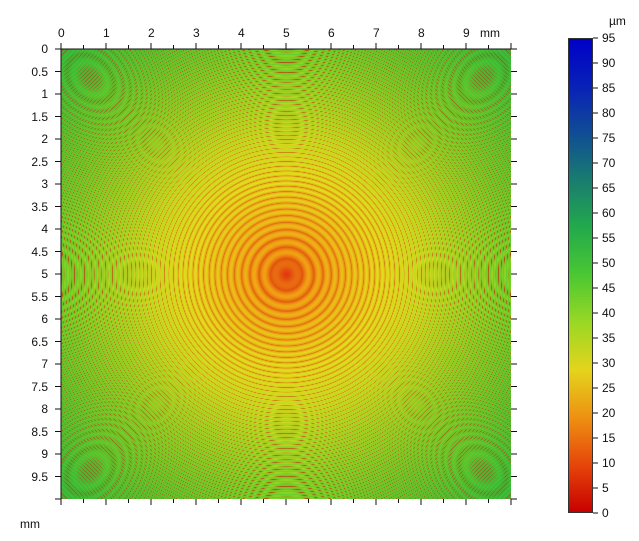 This screenshot has width=639, height=541. Describe the element at coordinates (605, 513) in the screenshot. I see `colorbar-tick-label: 0` at that location.